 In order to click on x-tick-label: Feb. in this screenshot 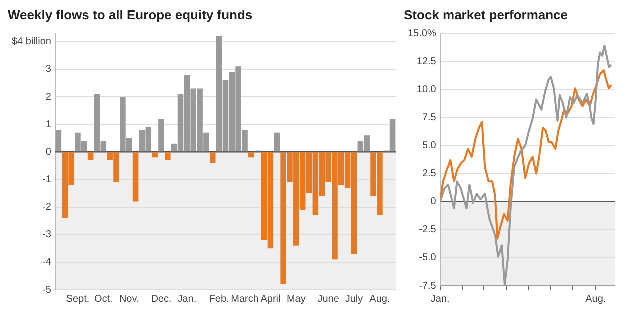, I will do `click(219, 299)`.